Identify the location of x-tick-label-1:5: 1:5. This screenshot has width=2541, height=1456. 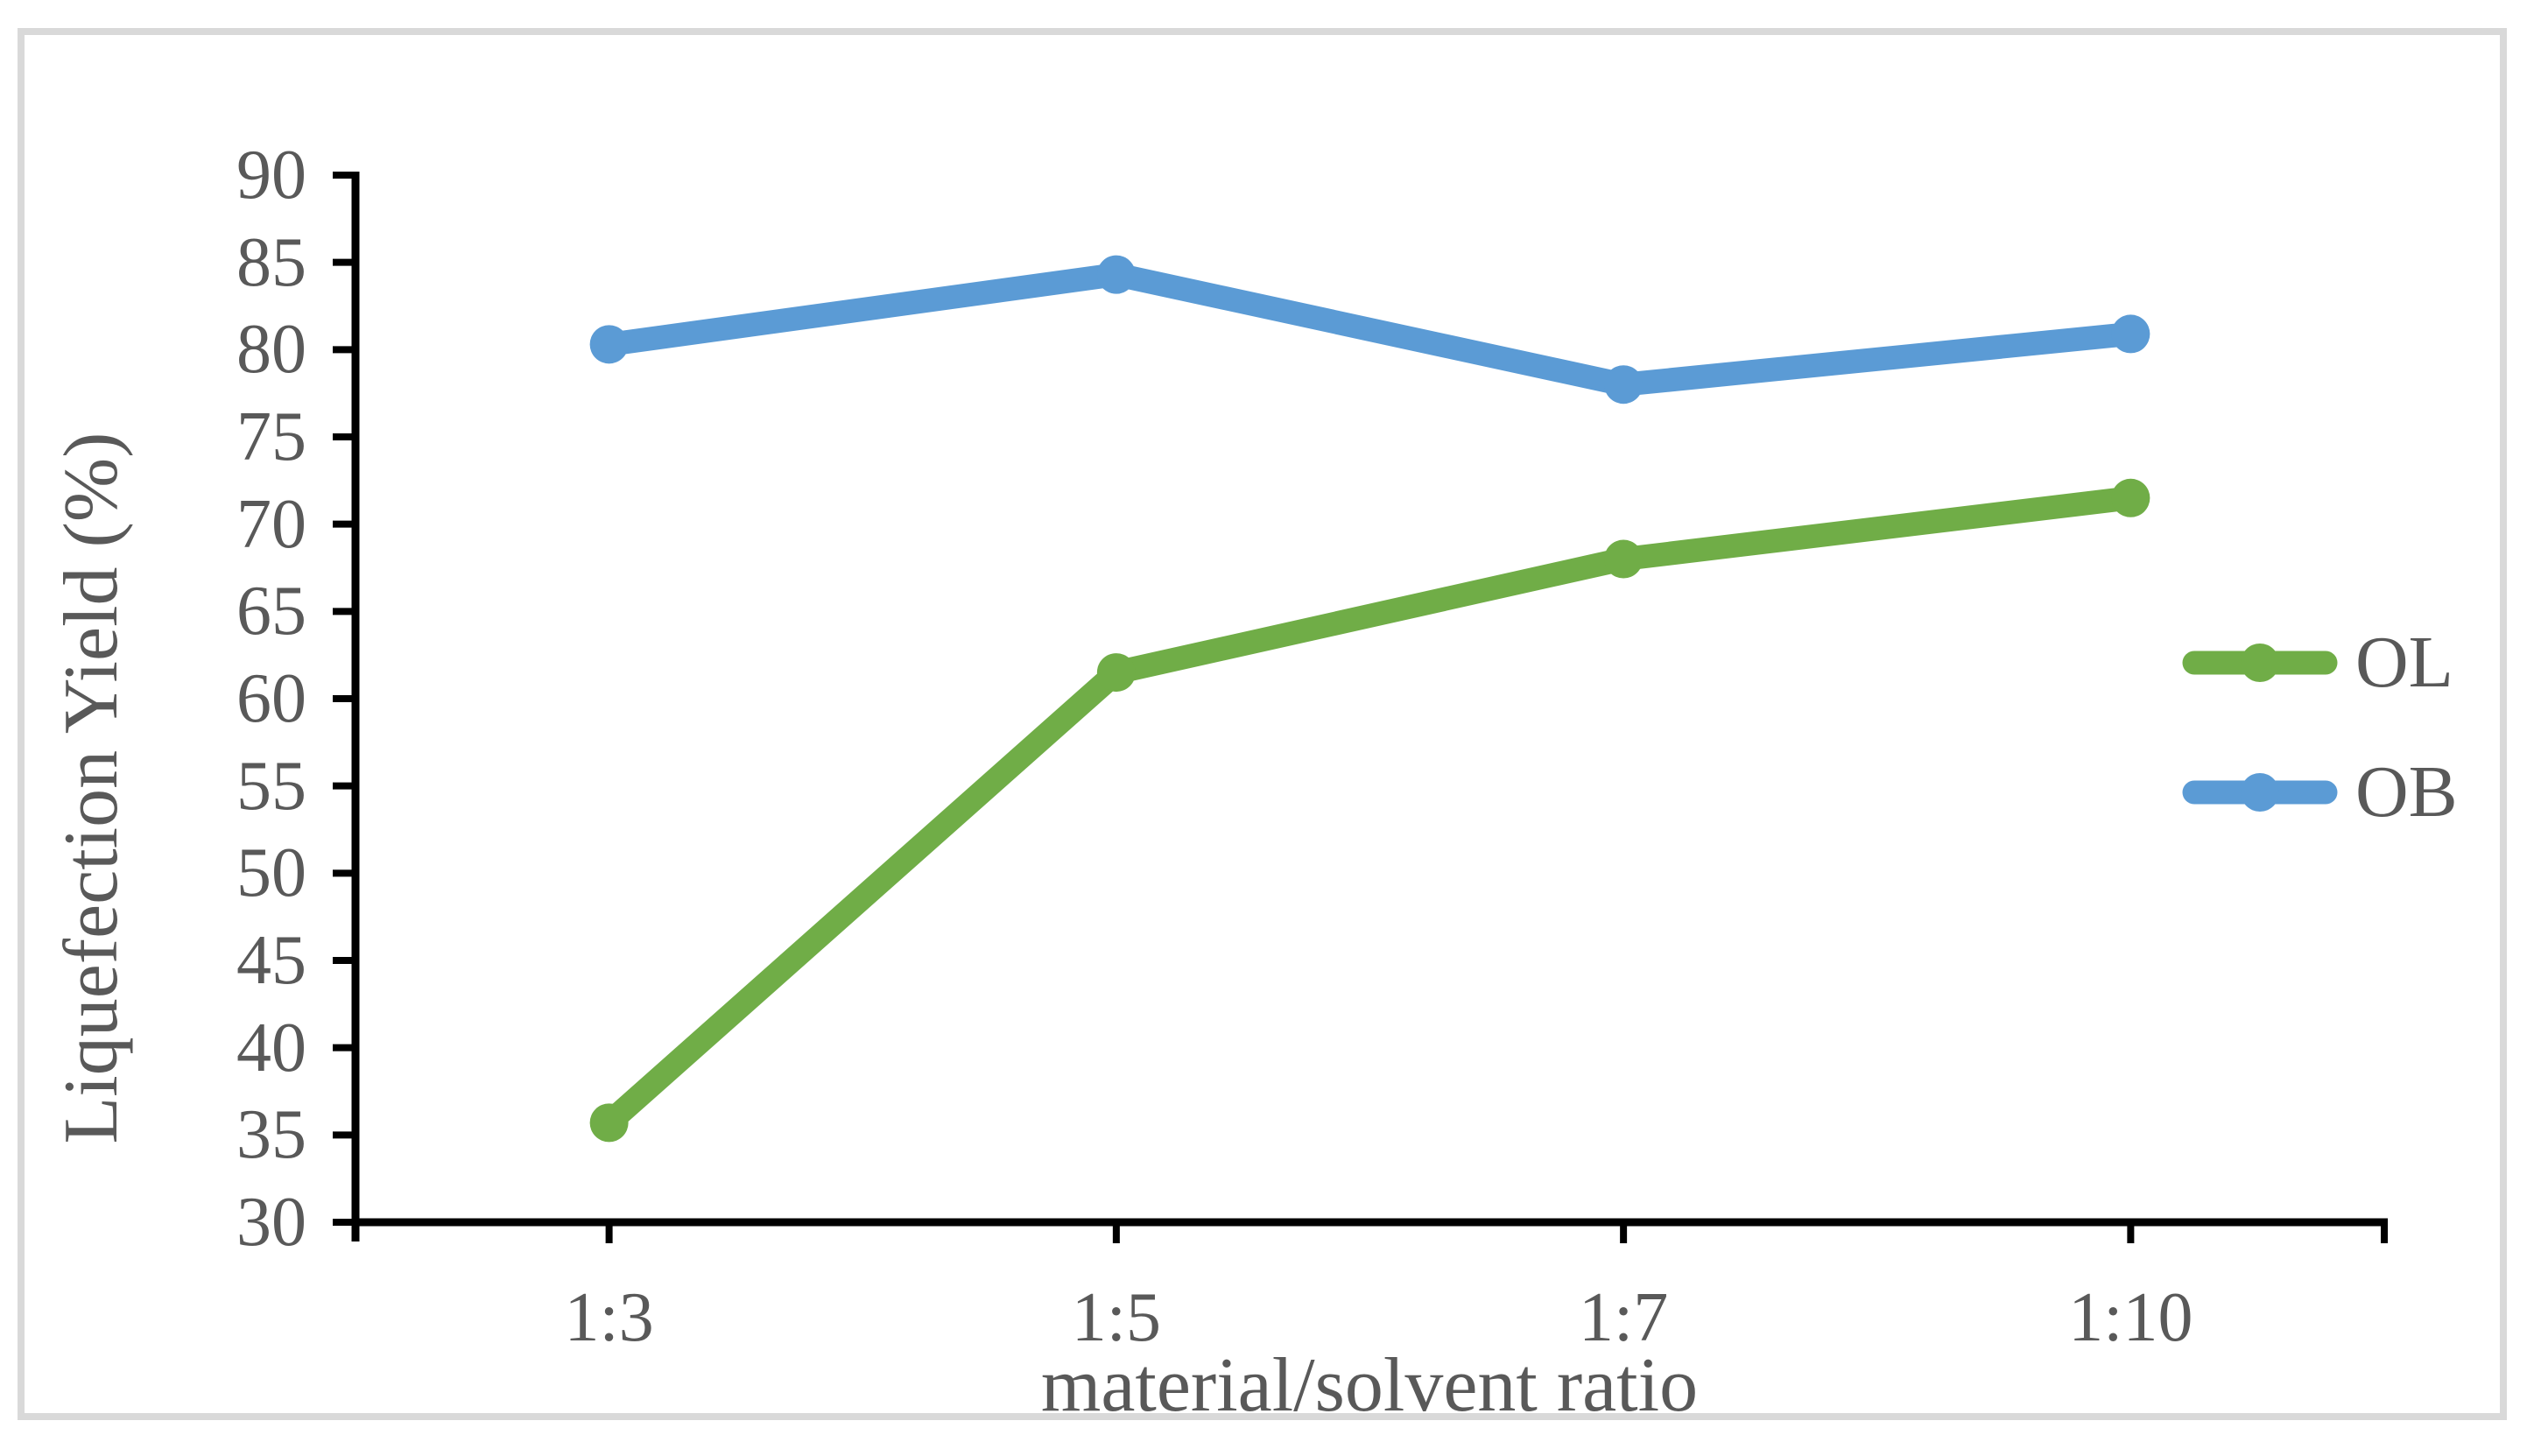
(1116, 1317).